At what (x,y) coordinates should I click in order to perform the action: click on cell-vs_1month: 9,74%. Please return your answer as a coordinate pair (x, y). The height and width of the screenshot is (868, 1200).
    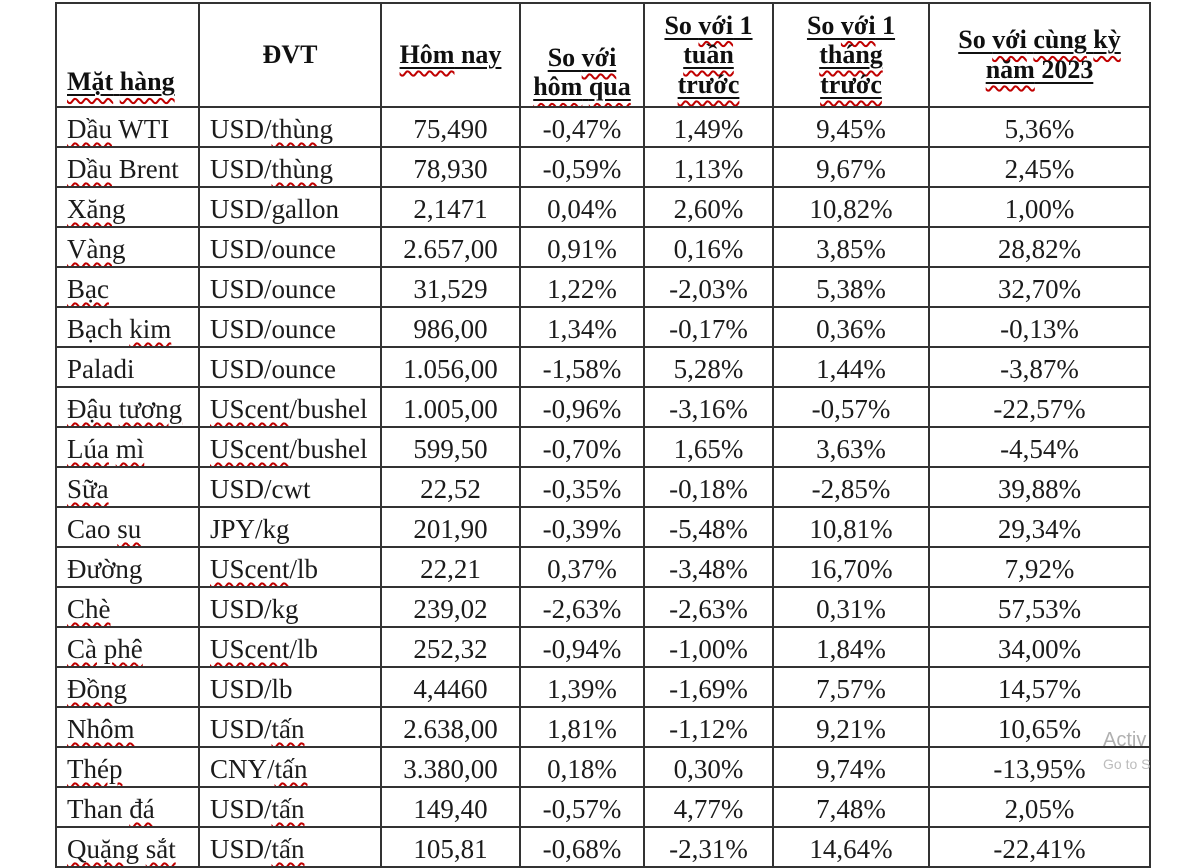
    Looking at the image, I should click on (851, 767).